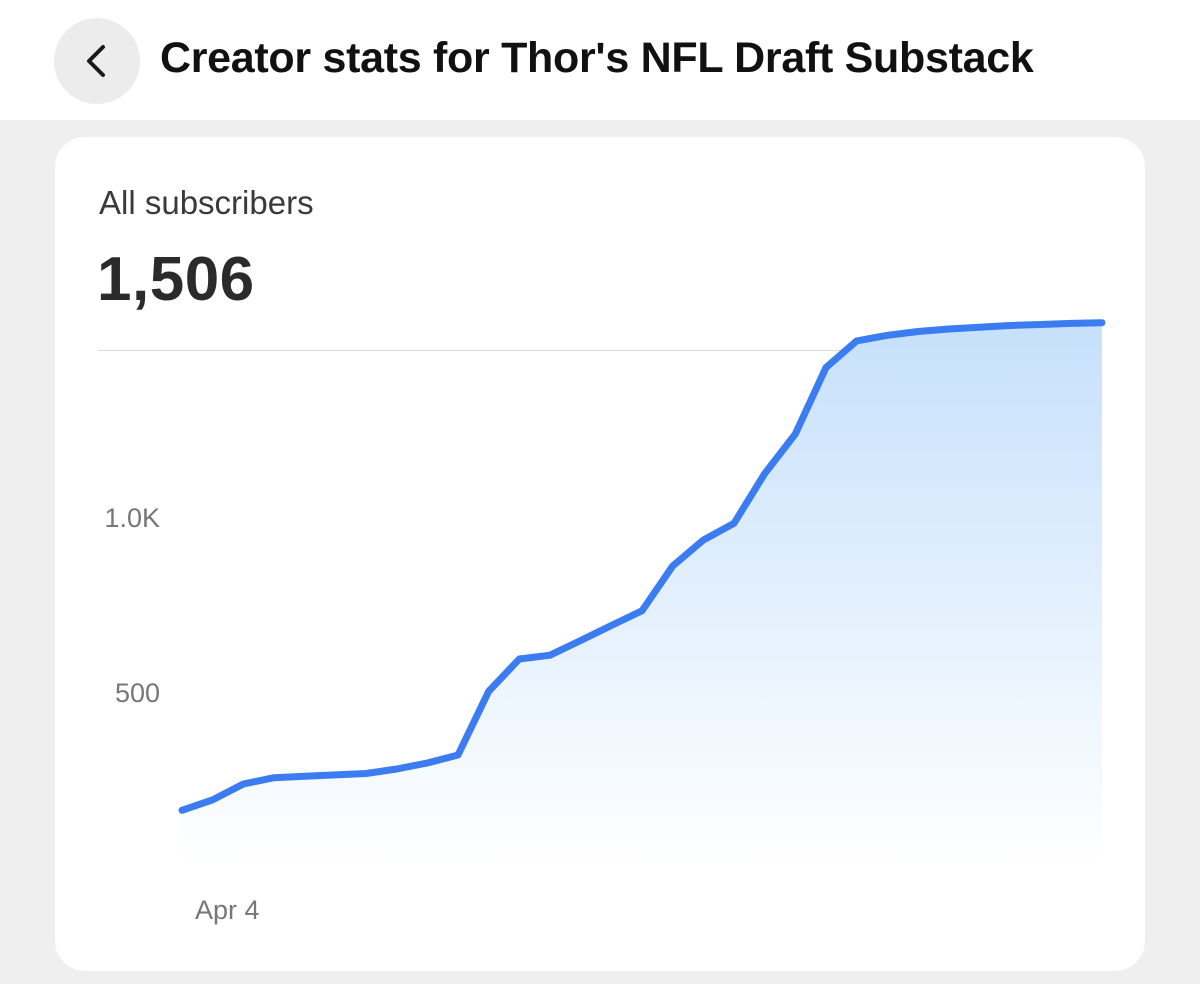 This screenshot has width=1200, height=984. I want to click on back-button, so click(97, 61).